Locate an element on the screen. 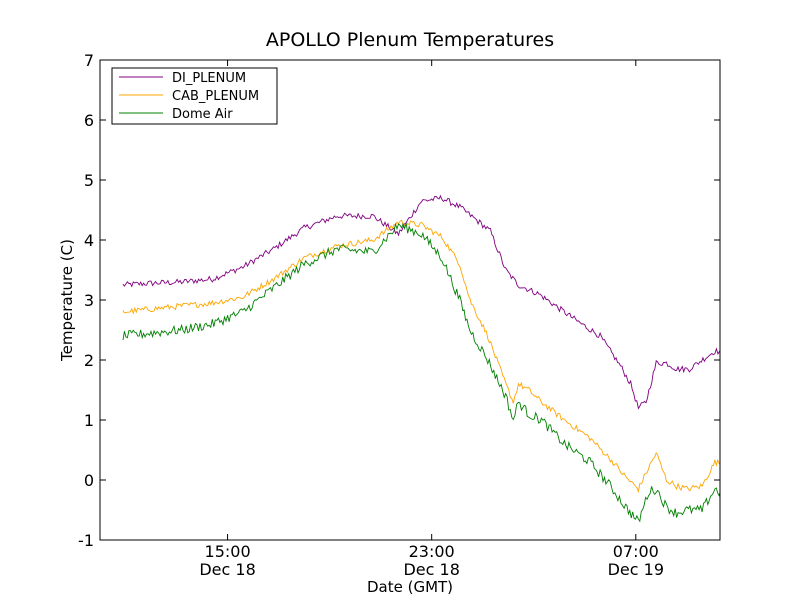 Image resolution: width=800 pixels, height=600 pixels. x-tick-time-label: 07:00 is located at coordinates (636, 551).